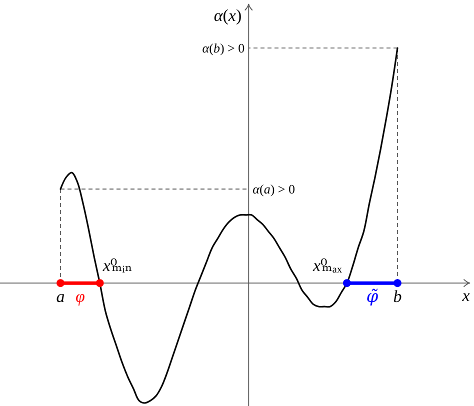  What do you see at coordinates (228, 15) in the screenshot?
I see `y-axis-title: α(x)` at bounding box center [228, 15].